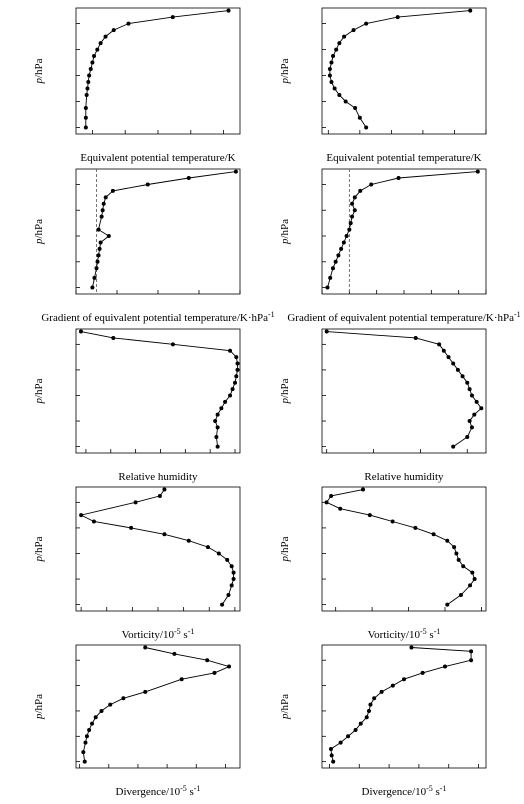 The height and width of the screenshot is (804, 524). What do you see at coordinates (158, 791) in the screenshot?
I see `x-axis-label: Divergence/10-5 s-1` at bounding box center [158, 791].